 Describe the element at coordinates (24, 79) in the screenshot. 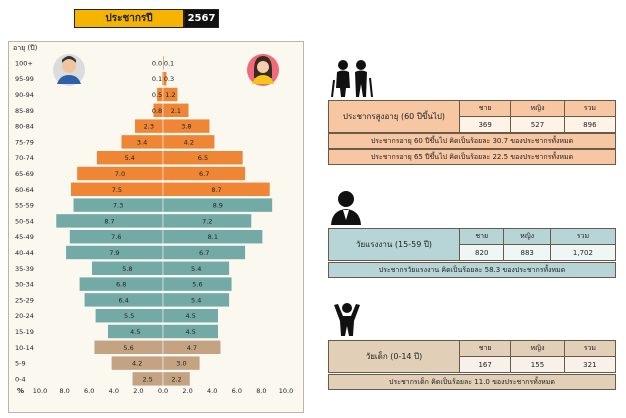

I see `age-category-label: 95-99` at that location.